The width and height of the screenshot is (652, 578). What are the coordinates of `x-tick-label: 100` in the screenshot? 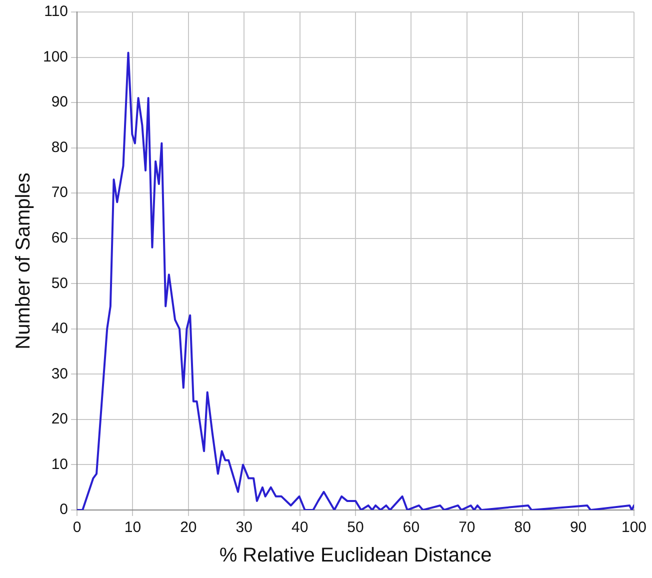 It's located at (634, 527).